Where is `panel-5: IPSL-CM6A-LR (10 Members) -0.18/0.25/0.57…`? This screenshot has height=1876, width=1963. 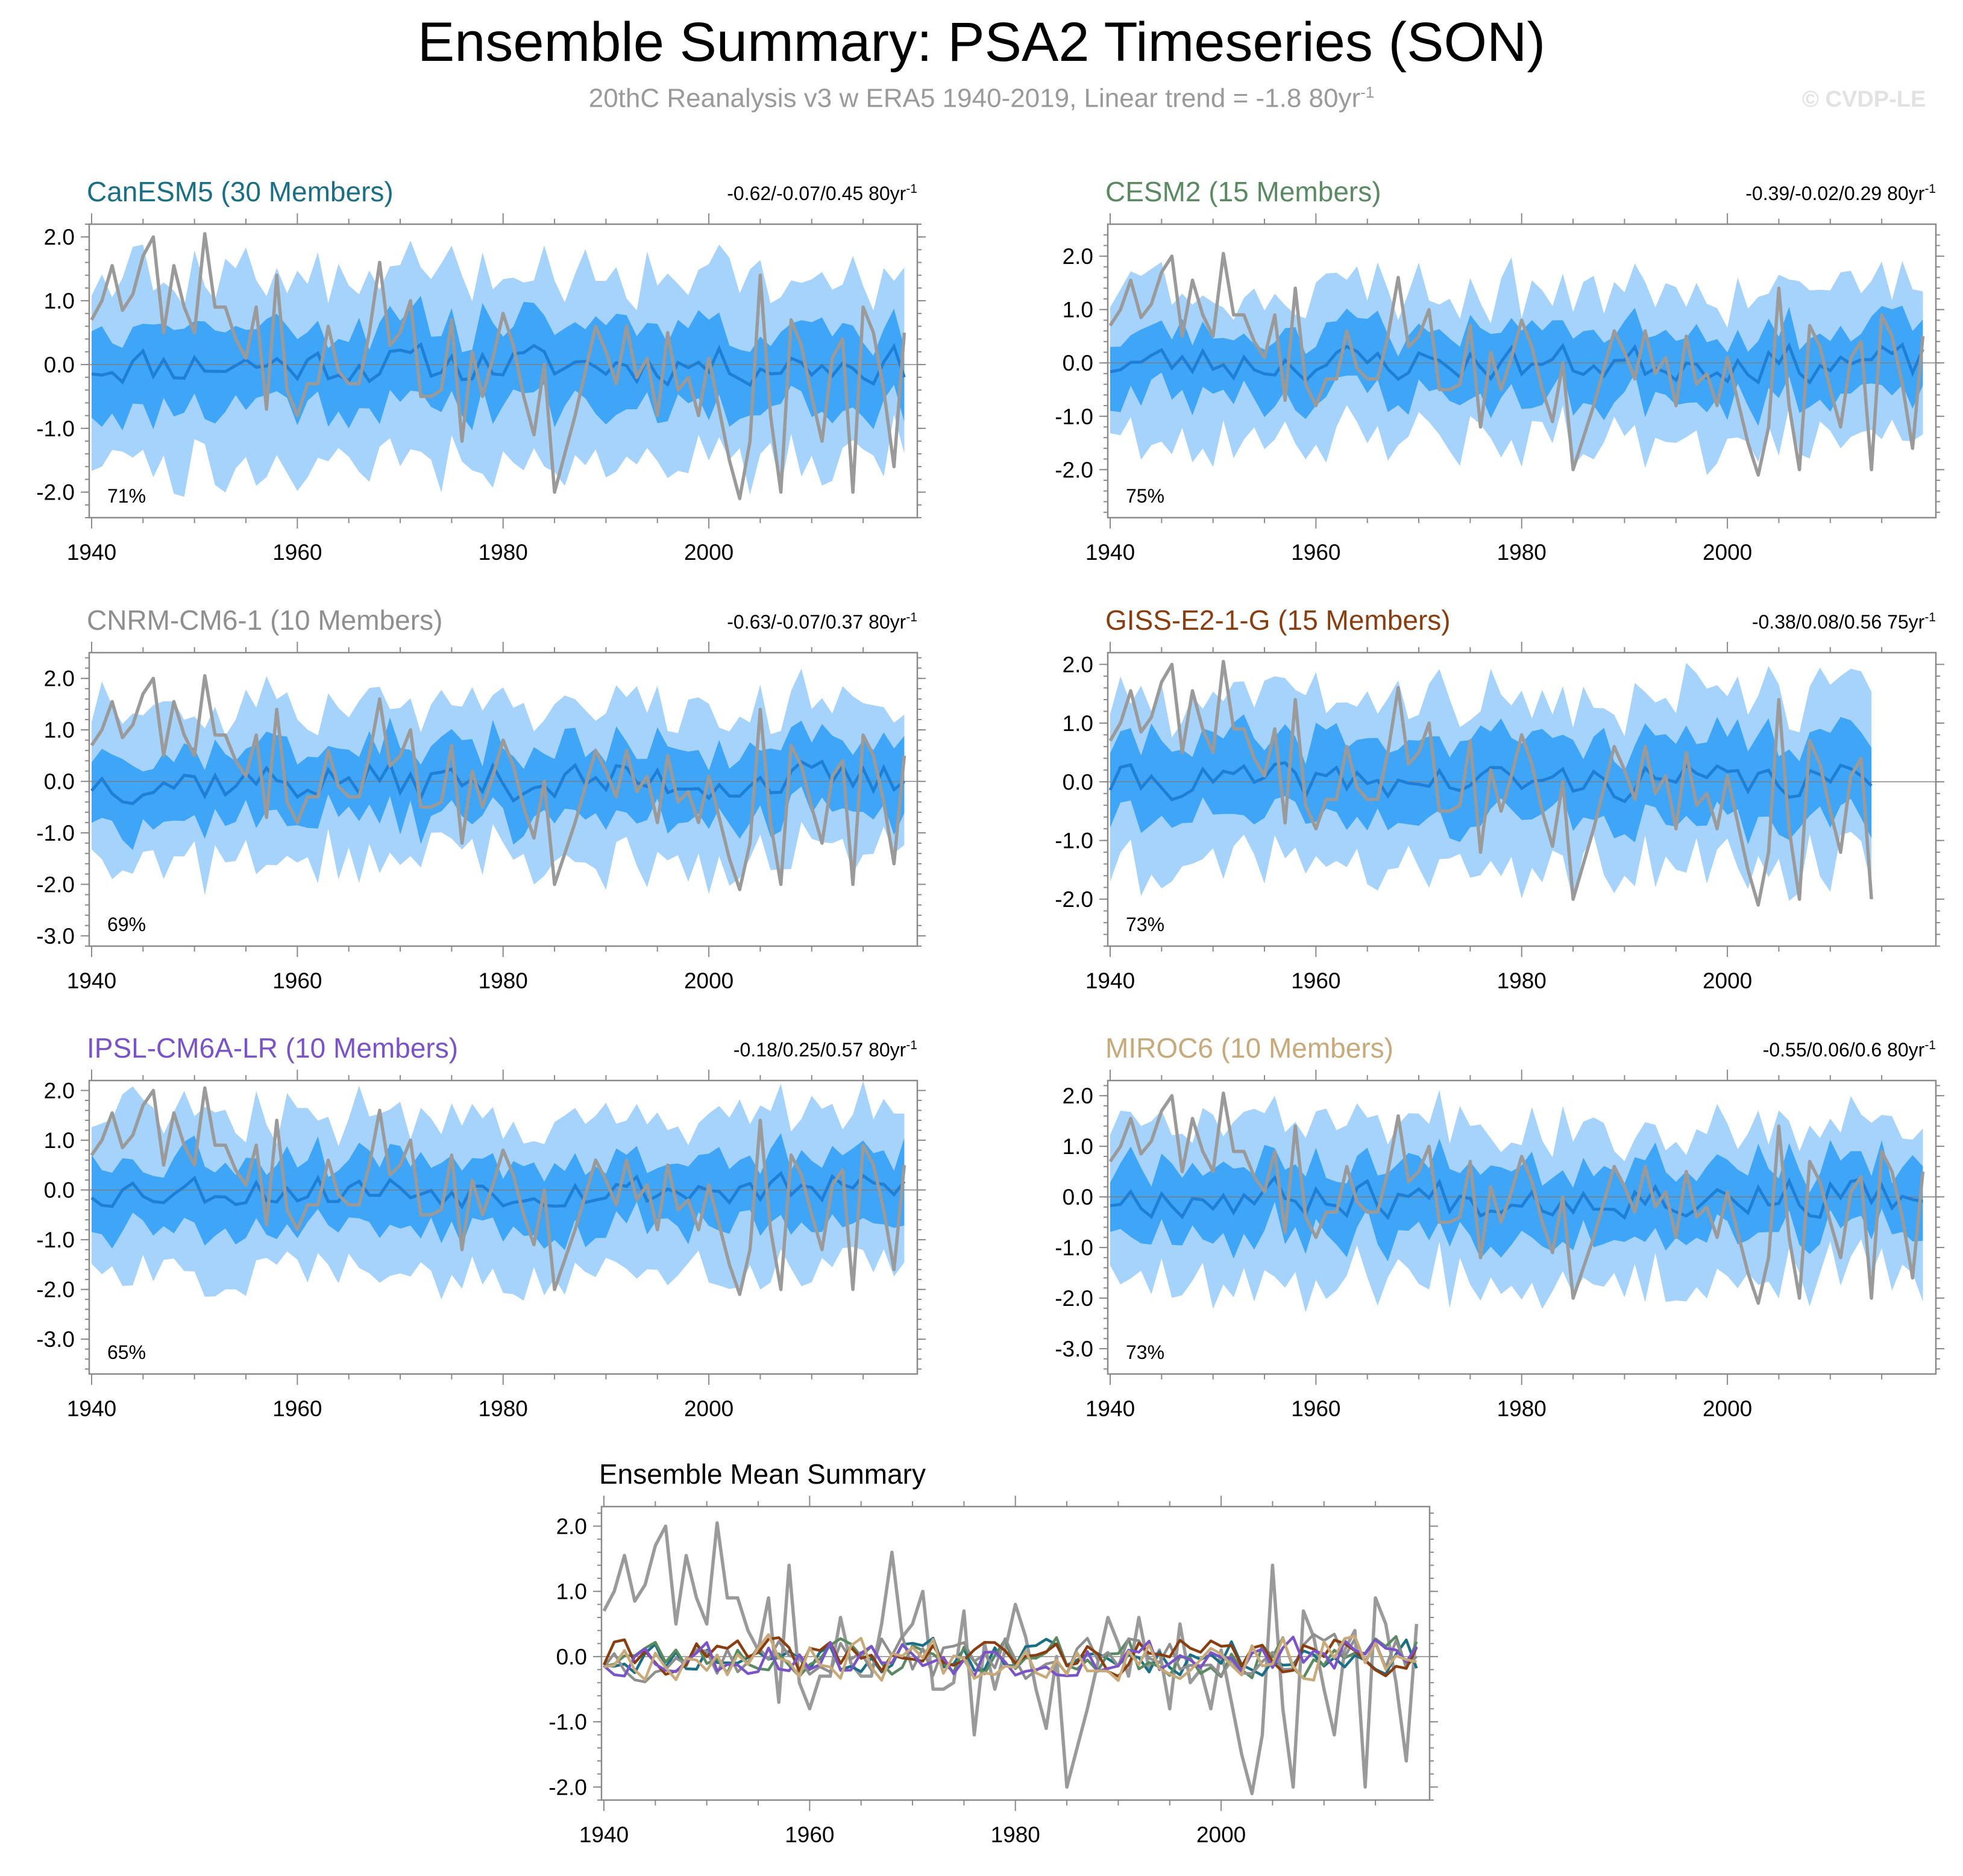 panel-5: IPSL-CM6A-LR (10 Members) -0.18/0.25/0.57… is located at coordinates (481, 1226).